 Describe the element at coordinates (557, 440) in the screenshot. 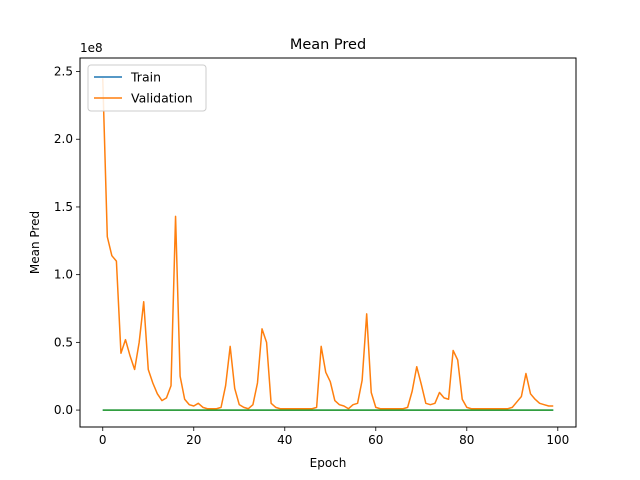

I see `x-tick-label: 100` at that location.